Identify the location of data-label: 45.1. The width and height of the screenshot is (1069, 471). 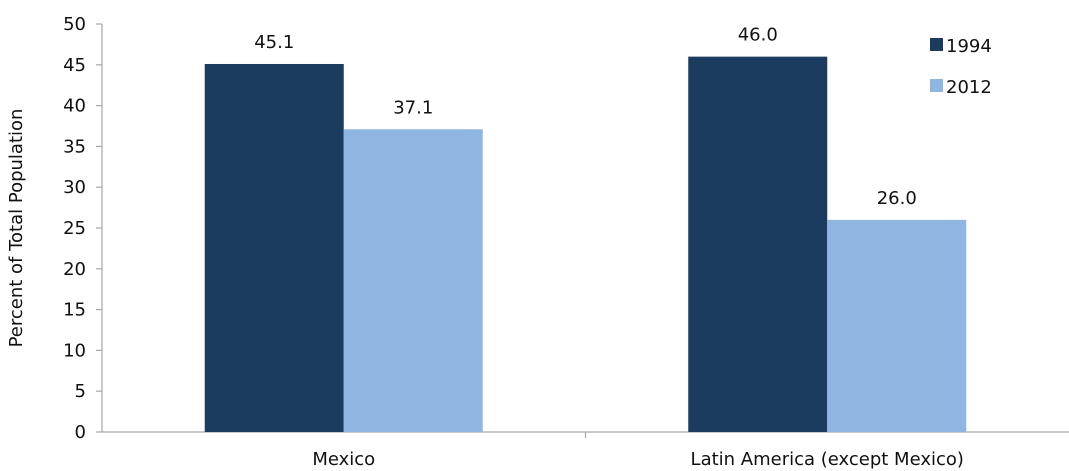
(274, 42).